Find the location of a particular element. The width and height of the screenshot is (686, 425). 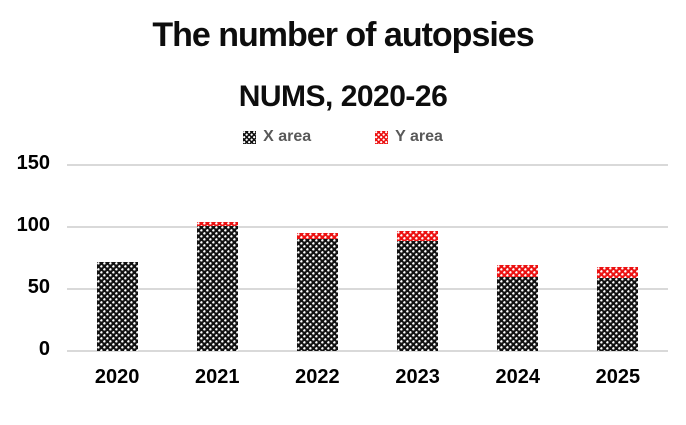

legend-item-x-area: X area is located at coordinates (277, 137).